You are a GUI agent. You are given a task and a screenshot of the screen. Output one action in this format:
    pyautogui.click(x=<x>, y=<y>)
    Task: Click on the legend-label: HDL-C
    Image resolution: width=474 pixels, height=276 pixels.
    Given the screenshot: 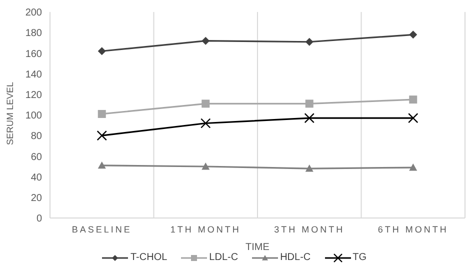 What is the action you would take?
    pyautogui.click(x=295, y=257)
    